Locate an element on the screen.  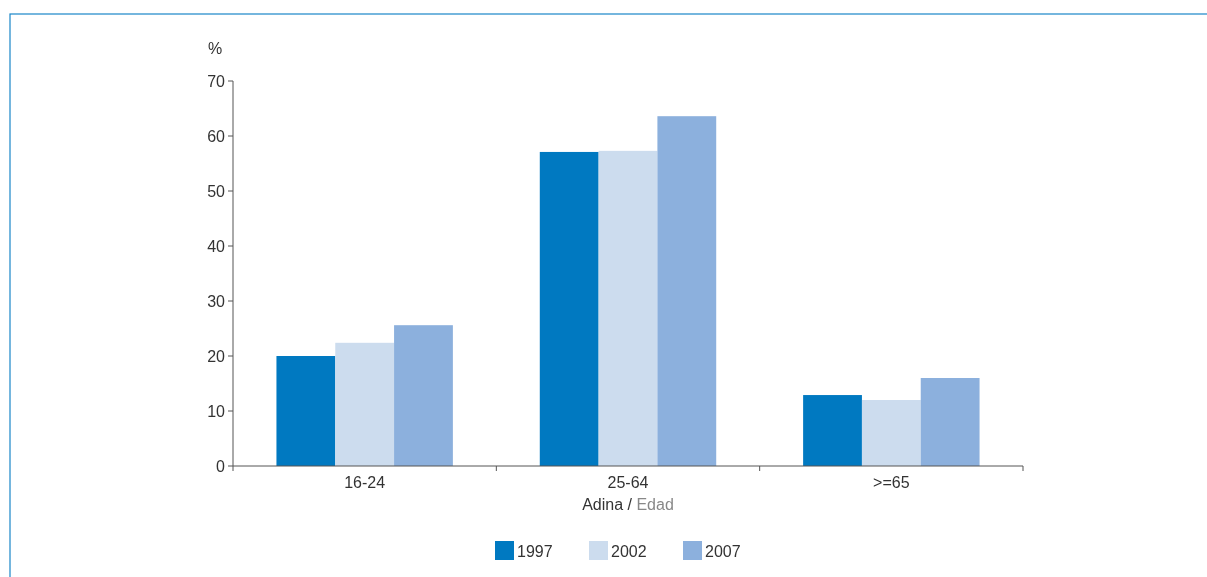
legend-label: 1997 is located at coordinates (535, 551).